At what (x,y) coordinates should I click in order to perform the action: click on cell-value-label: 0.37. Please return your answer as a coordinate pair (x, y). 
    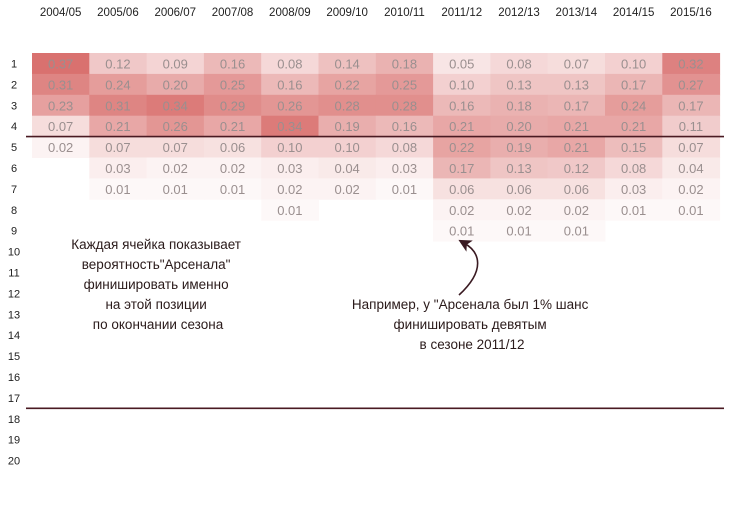
    Looking at the image, I should click on (60, 63).